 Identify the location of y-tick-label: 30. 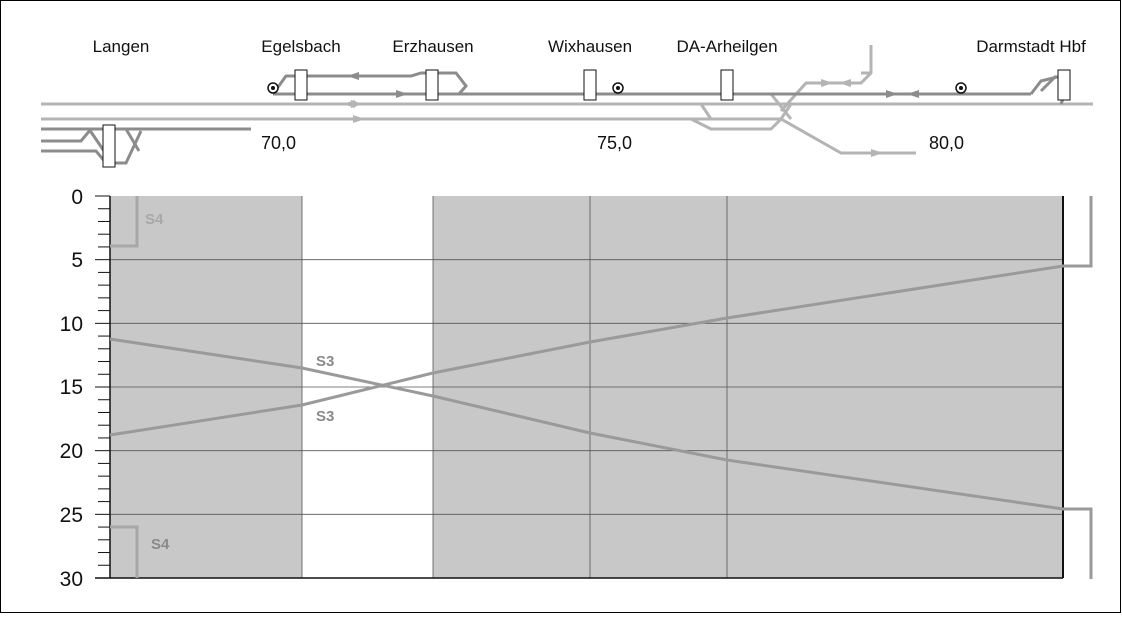
(71, 579).